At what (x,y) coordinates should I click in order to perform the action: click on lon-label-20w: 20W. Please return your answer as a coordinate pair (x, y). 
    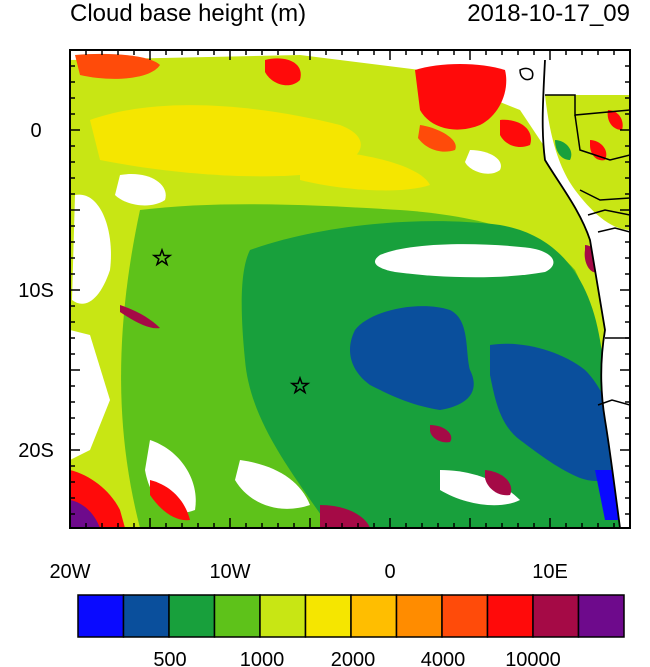
    Looking at the image, I should click on (69, 572).